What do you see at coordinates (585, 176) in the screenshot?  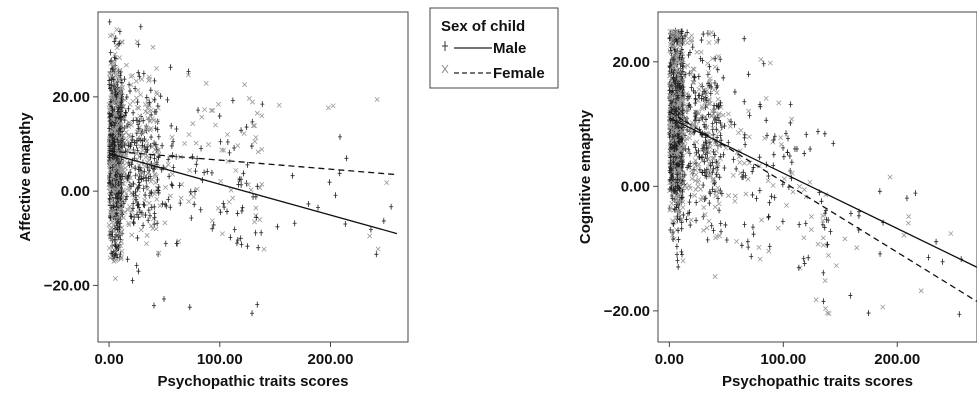 I see `y-axis-title: Cognitive emapthy` at bounding box center [585, 176].